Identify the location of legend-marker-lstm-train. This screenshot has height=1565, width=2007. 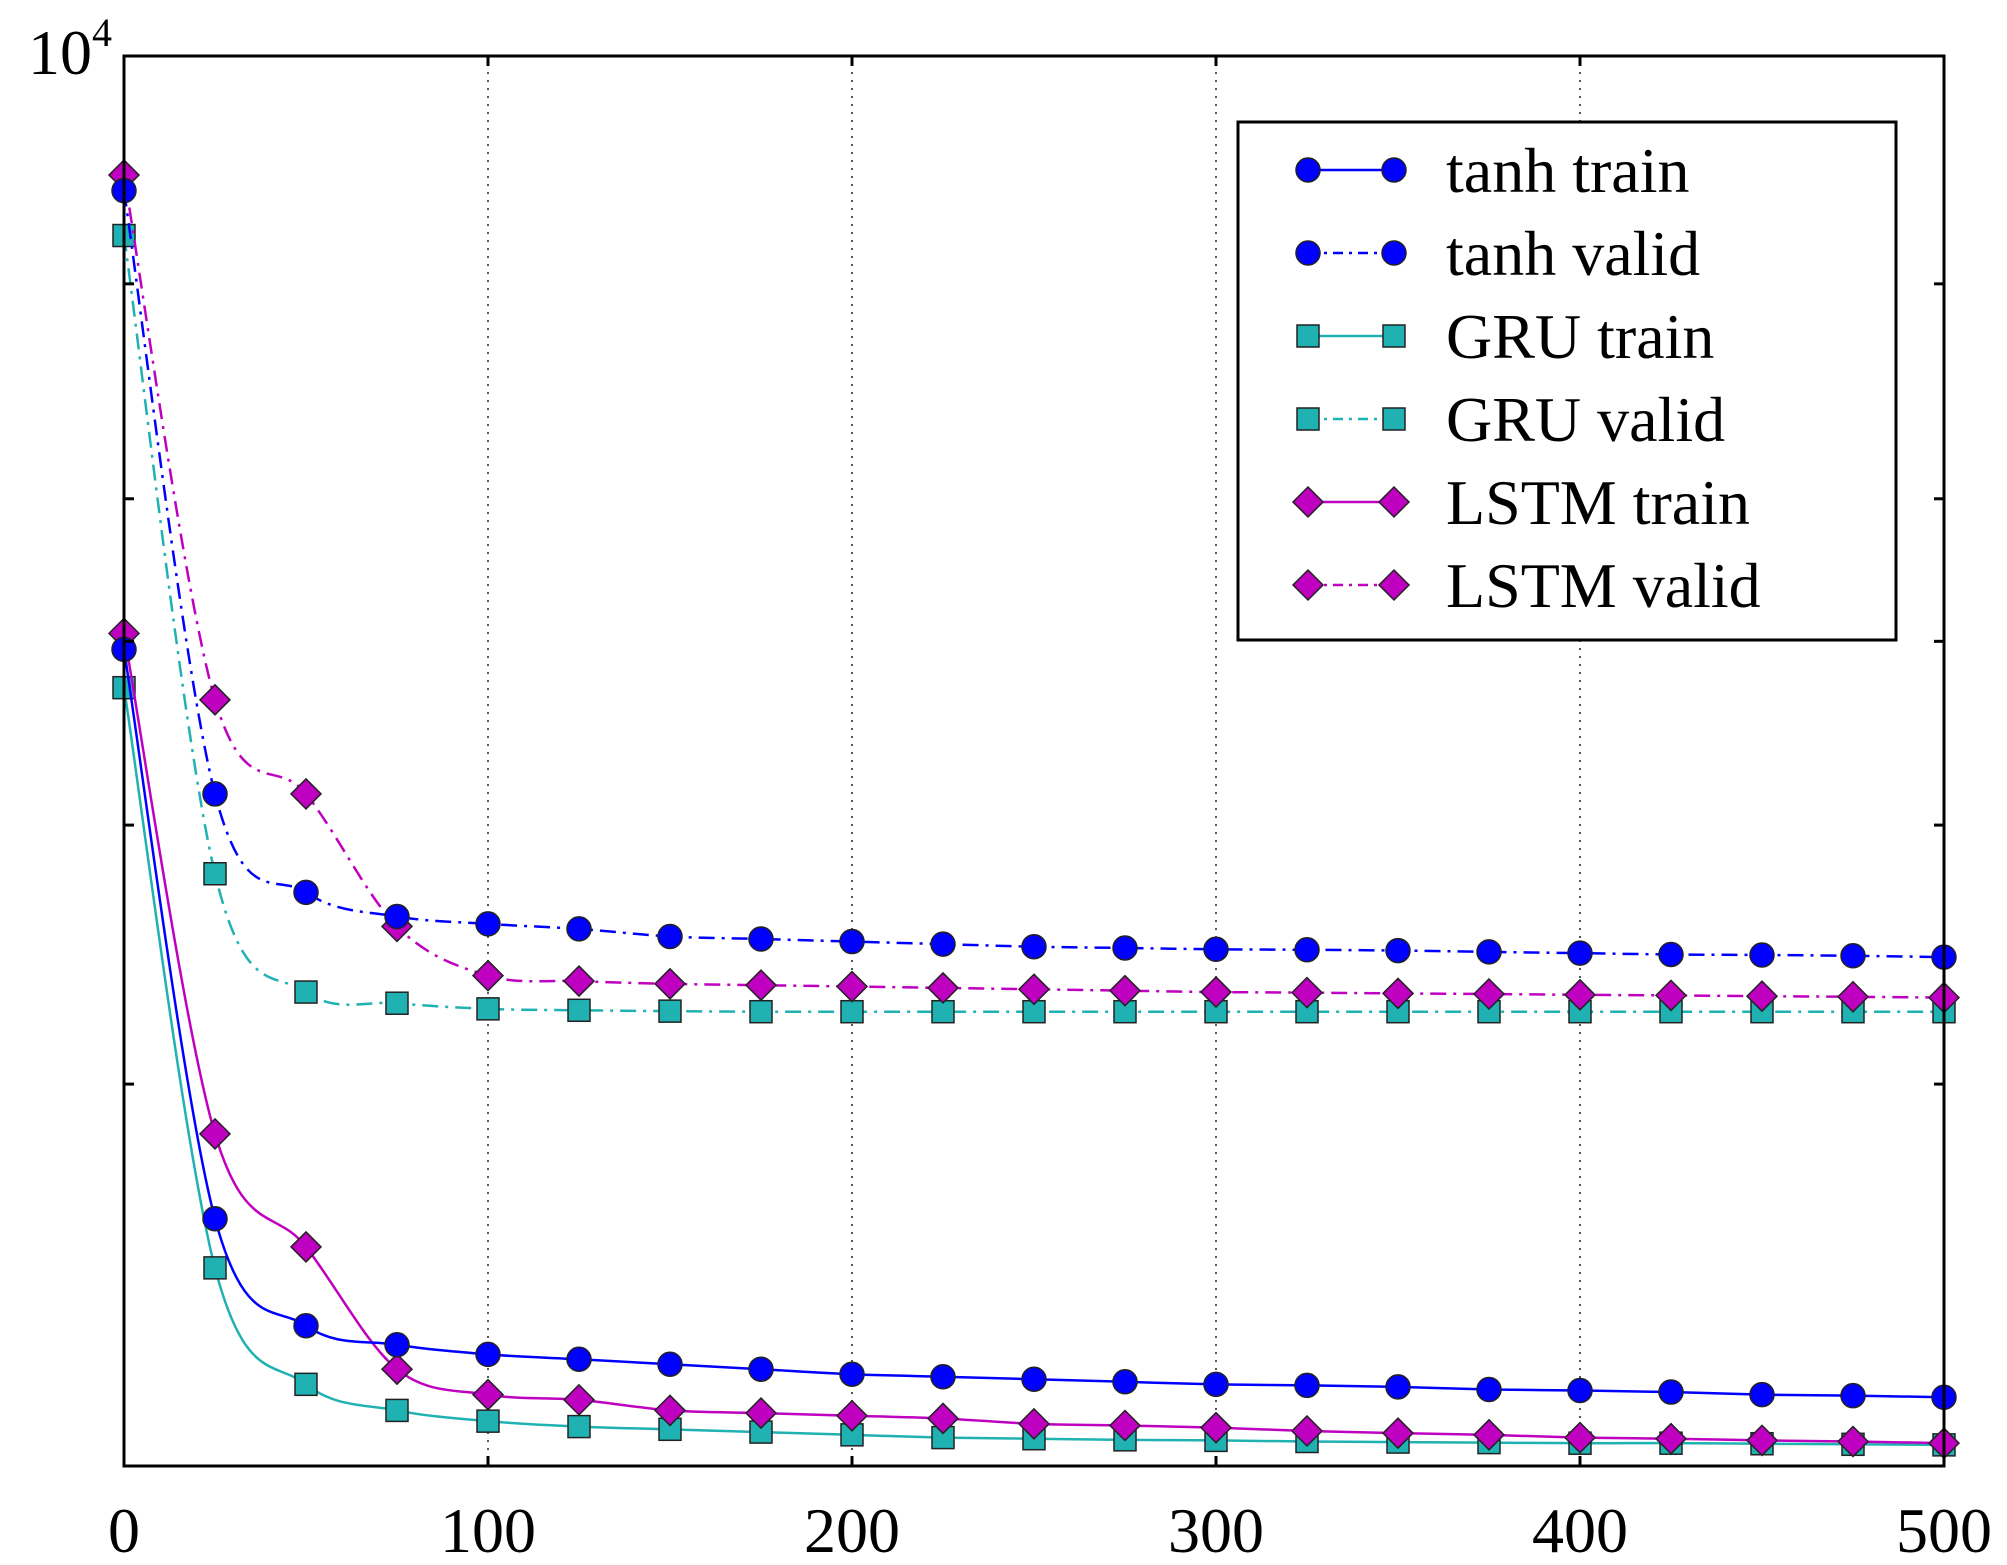
(1394, 502).